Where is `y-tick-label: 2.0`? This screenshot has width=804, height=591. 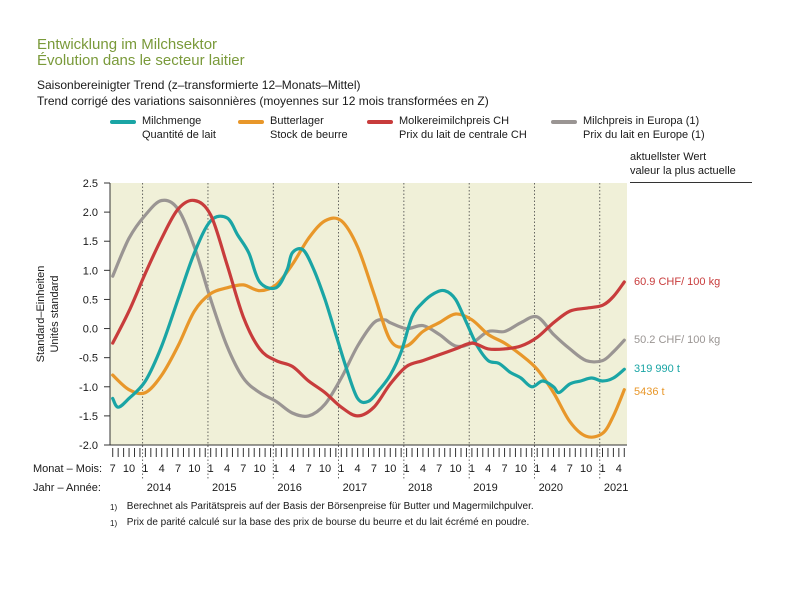 y-tick-label: 2.0 is located at coordinates (90, 213).